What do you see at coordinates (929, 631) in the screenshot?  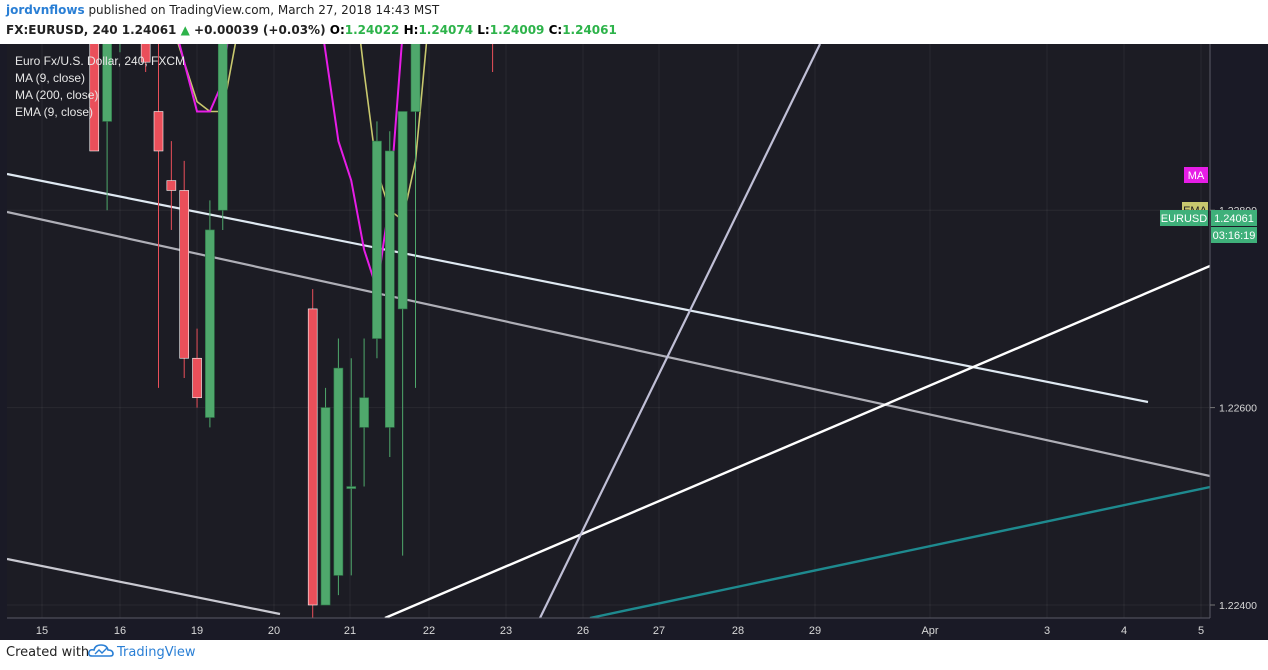 I see `time-tick-label: Apr` at bounding box center [929, 631].